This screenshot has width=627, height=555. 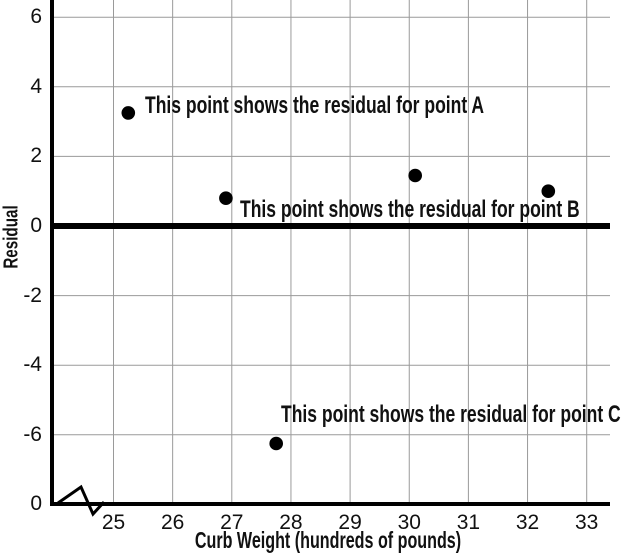 I want to click on y-tick-label: 6, so click(x=36, y=17).